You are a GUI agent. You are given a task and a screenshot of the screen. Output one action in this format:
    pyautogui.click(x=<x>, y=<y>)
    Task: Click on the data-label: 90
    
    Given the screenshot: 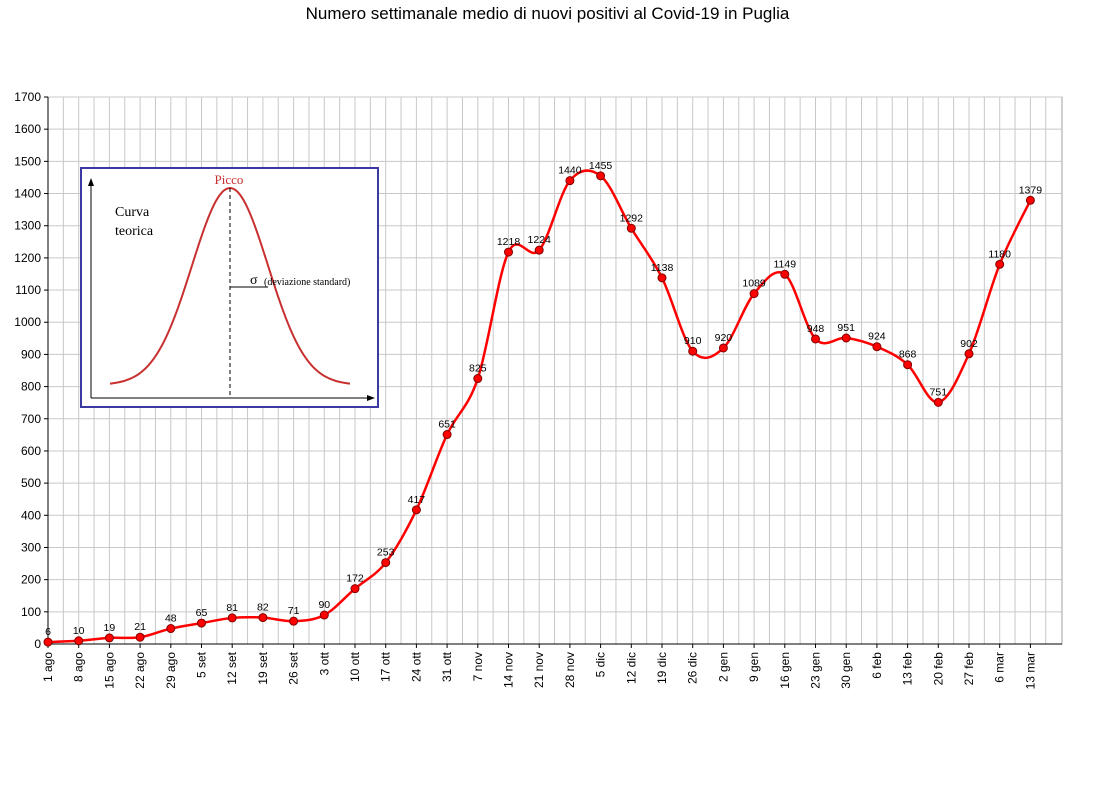 What is the action you would take?
    pyautogui.click(x=324, y=605)
    